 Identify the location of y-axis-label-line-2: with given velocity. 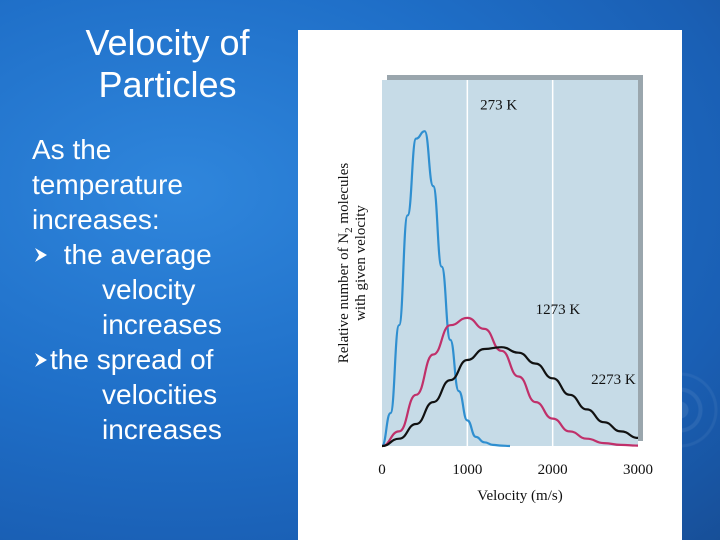
(361, 263).